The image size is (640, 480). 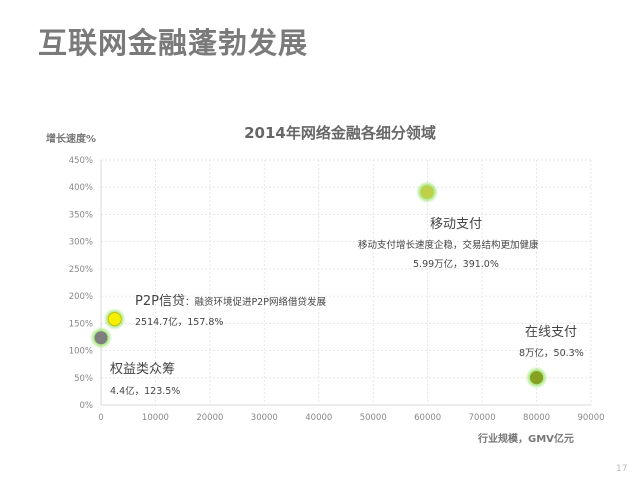 I want to click on y-tick-label: 100%, so click(x=81, y=352).